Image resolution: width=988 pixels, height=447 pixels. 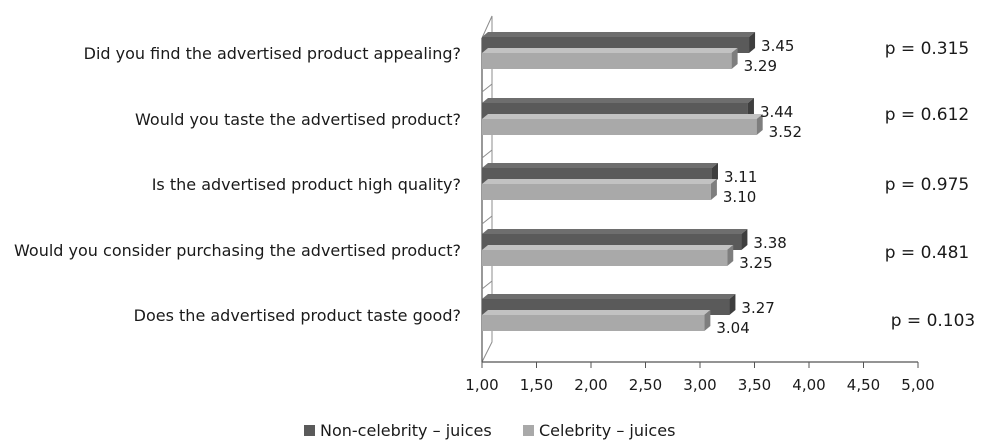 I want to click on data-label: 3.11, so click(x=740, y=177).